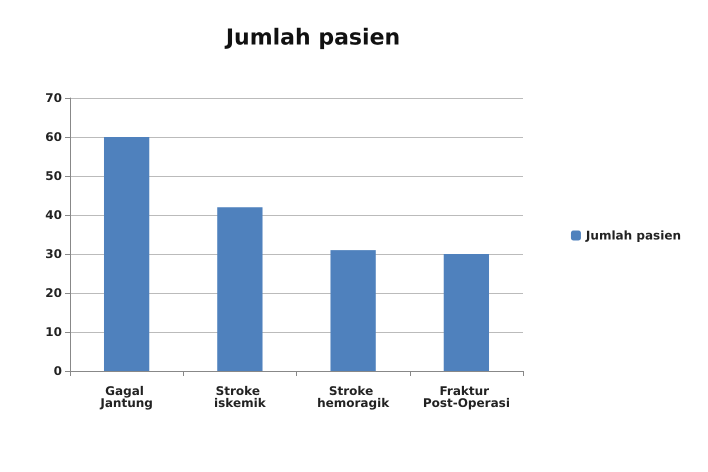  Describe the element at coordinates (240, 397) in the screenshot. I see `x-tick-label: Stroke iskemik` at that location.